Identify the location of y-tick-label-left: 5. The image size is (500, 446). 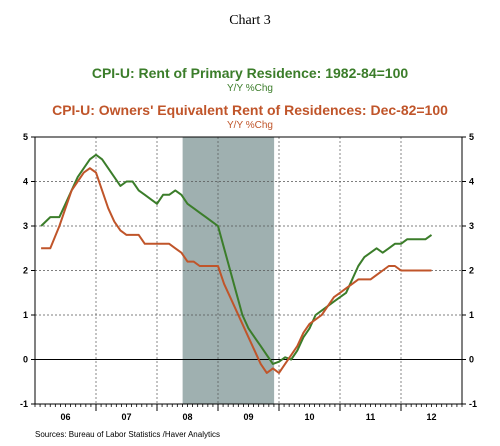
(25, 137).